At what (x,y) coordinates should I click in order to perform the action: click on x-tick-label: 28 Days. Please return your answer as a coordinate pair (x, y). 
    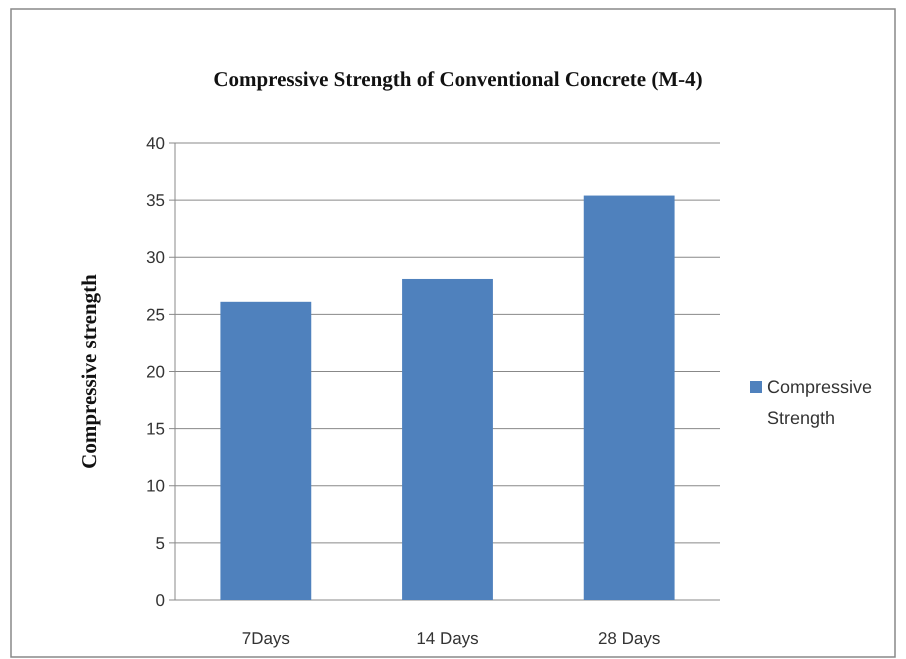
    Looking at the image, I should click on (629, 638).